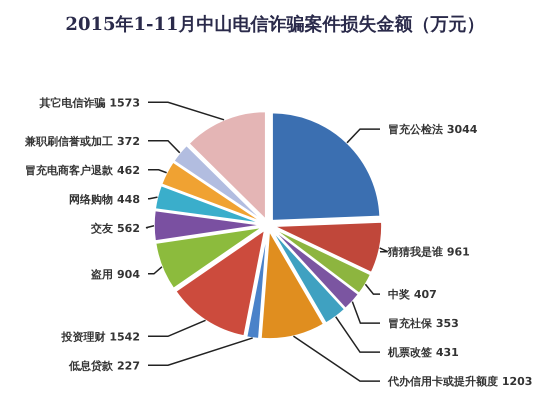 The image size is (550, 397). What do you see at coordinates (423, 323) in the screenshot?
I see `slice-label: 冒充社保 353` at bounding box center [423, 323].